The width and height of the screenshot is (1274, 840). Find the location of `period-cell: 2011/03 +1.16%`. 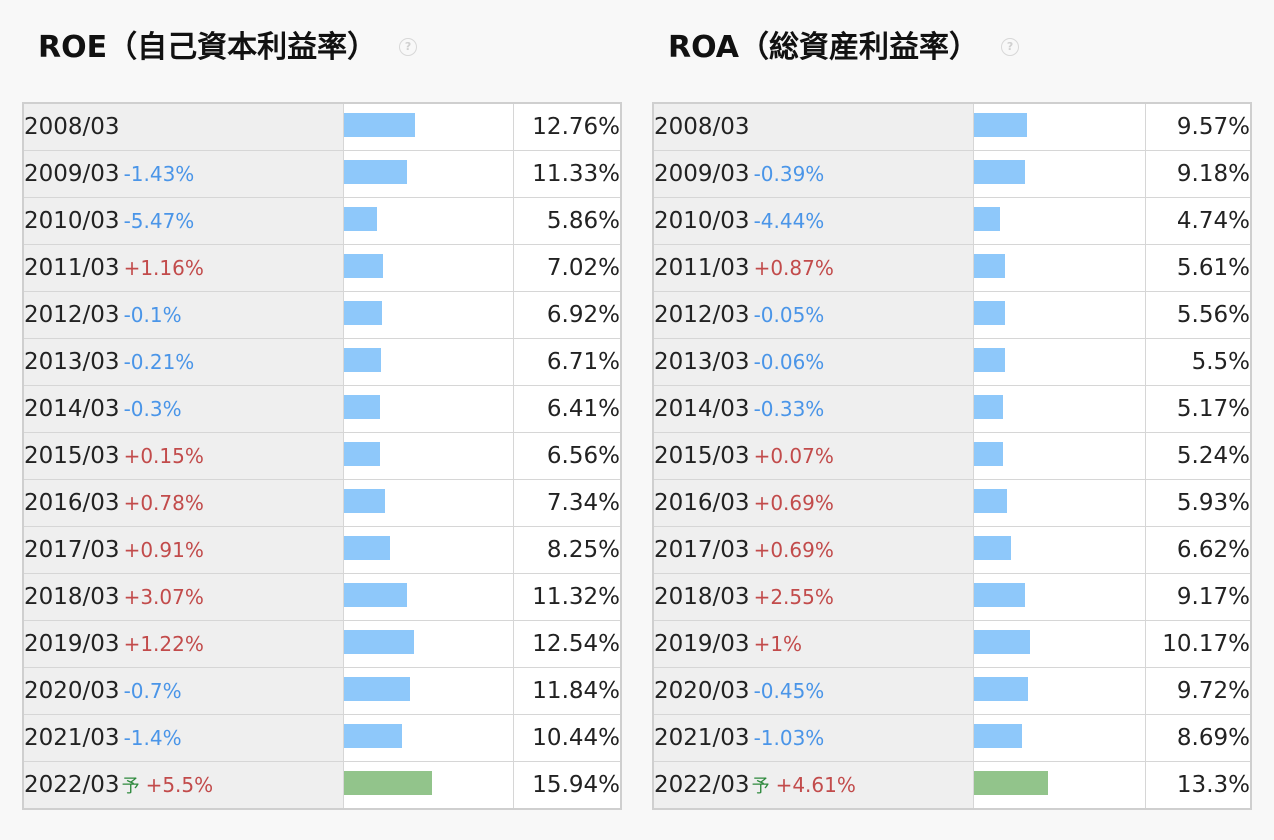

period-cell: 2011/03 +1.16% is located at coordinates (183, 268).